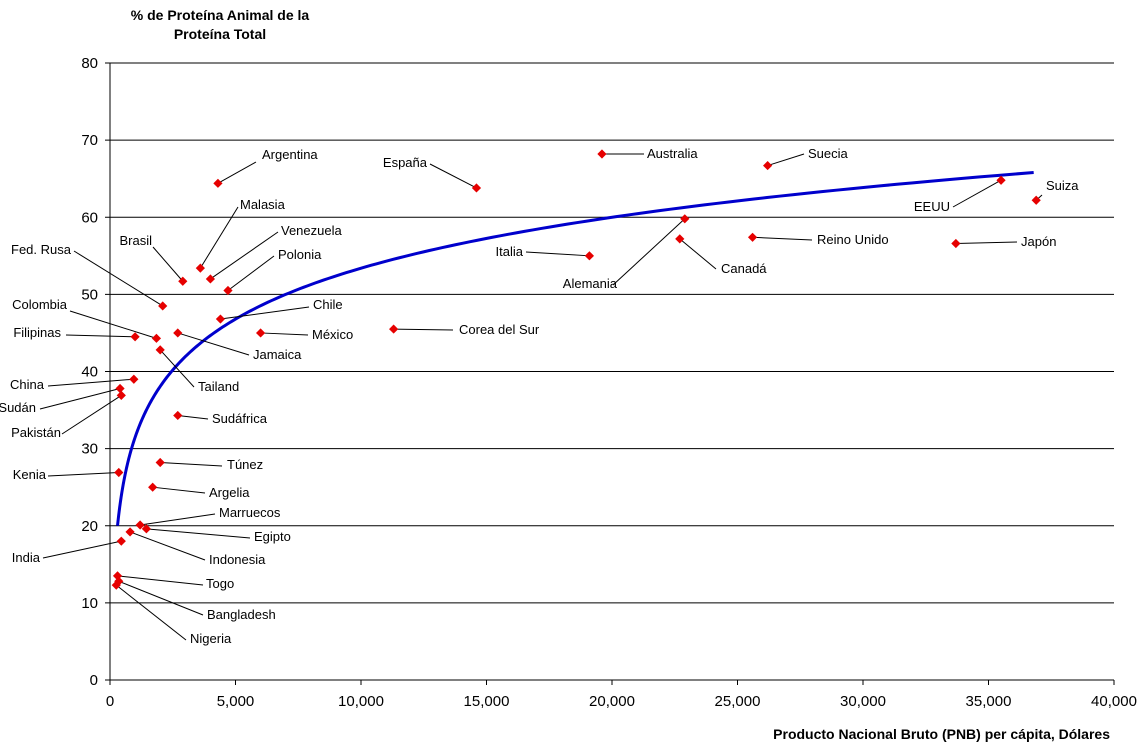  I want to click on point-label: México, so click(332, 334).